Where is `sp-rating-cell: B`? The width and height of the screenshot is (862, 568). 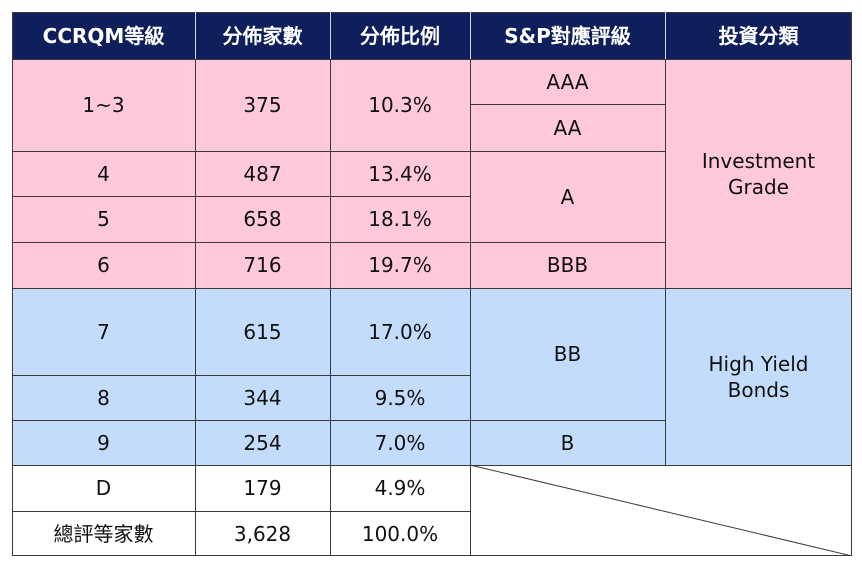
sp-rating-cell: B is located at coordinates (567, 442).